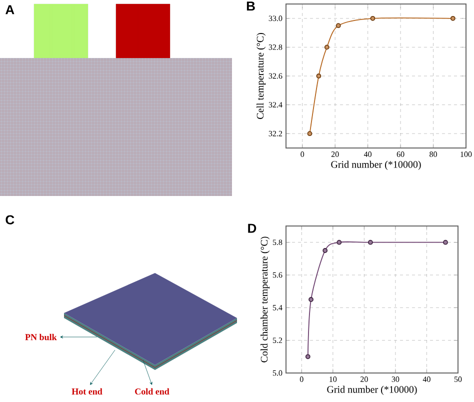 The width and height of the screenshot is (474, 402). What do you see at coordinates (396, 379) in the screenshot?
I see `x-tick-label: 30` at bounding box center [396, 379].